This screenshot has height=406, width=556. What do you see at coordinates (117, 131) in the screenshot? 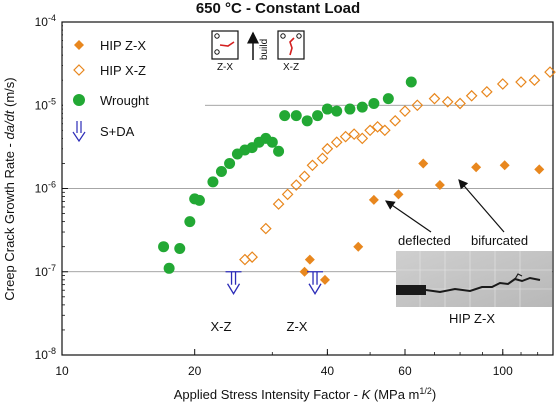
I see `legend-label-sda: S+DA` at bounding box center [117, 131].